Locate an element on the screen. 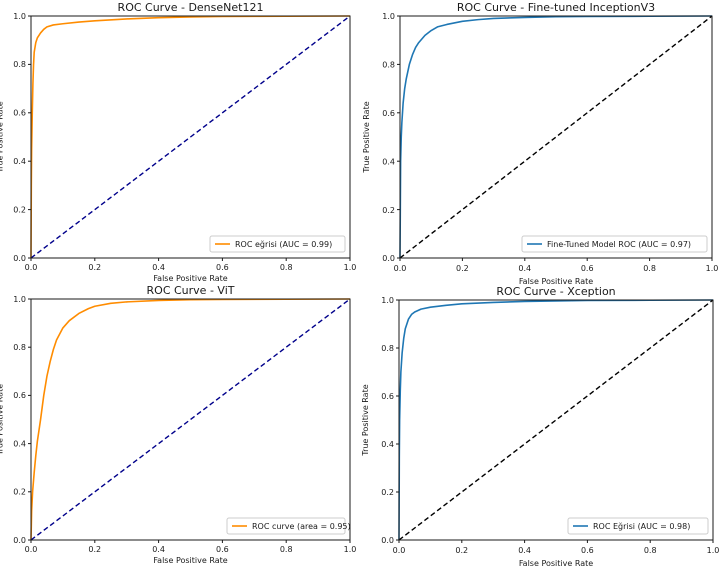  legend: Fine-Tuned Model ROC (AUC = 0.97) is located at coordinates (614, 244).